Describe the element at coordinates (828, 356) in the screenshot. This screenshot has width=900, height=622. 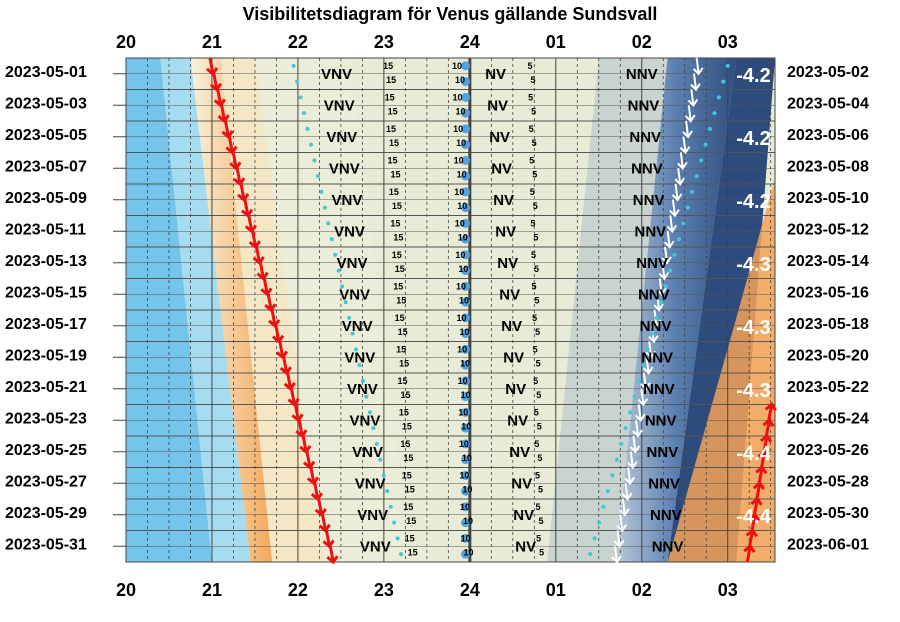
I see `date-label-right: 2023-05-20` at that location.